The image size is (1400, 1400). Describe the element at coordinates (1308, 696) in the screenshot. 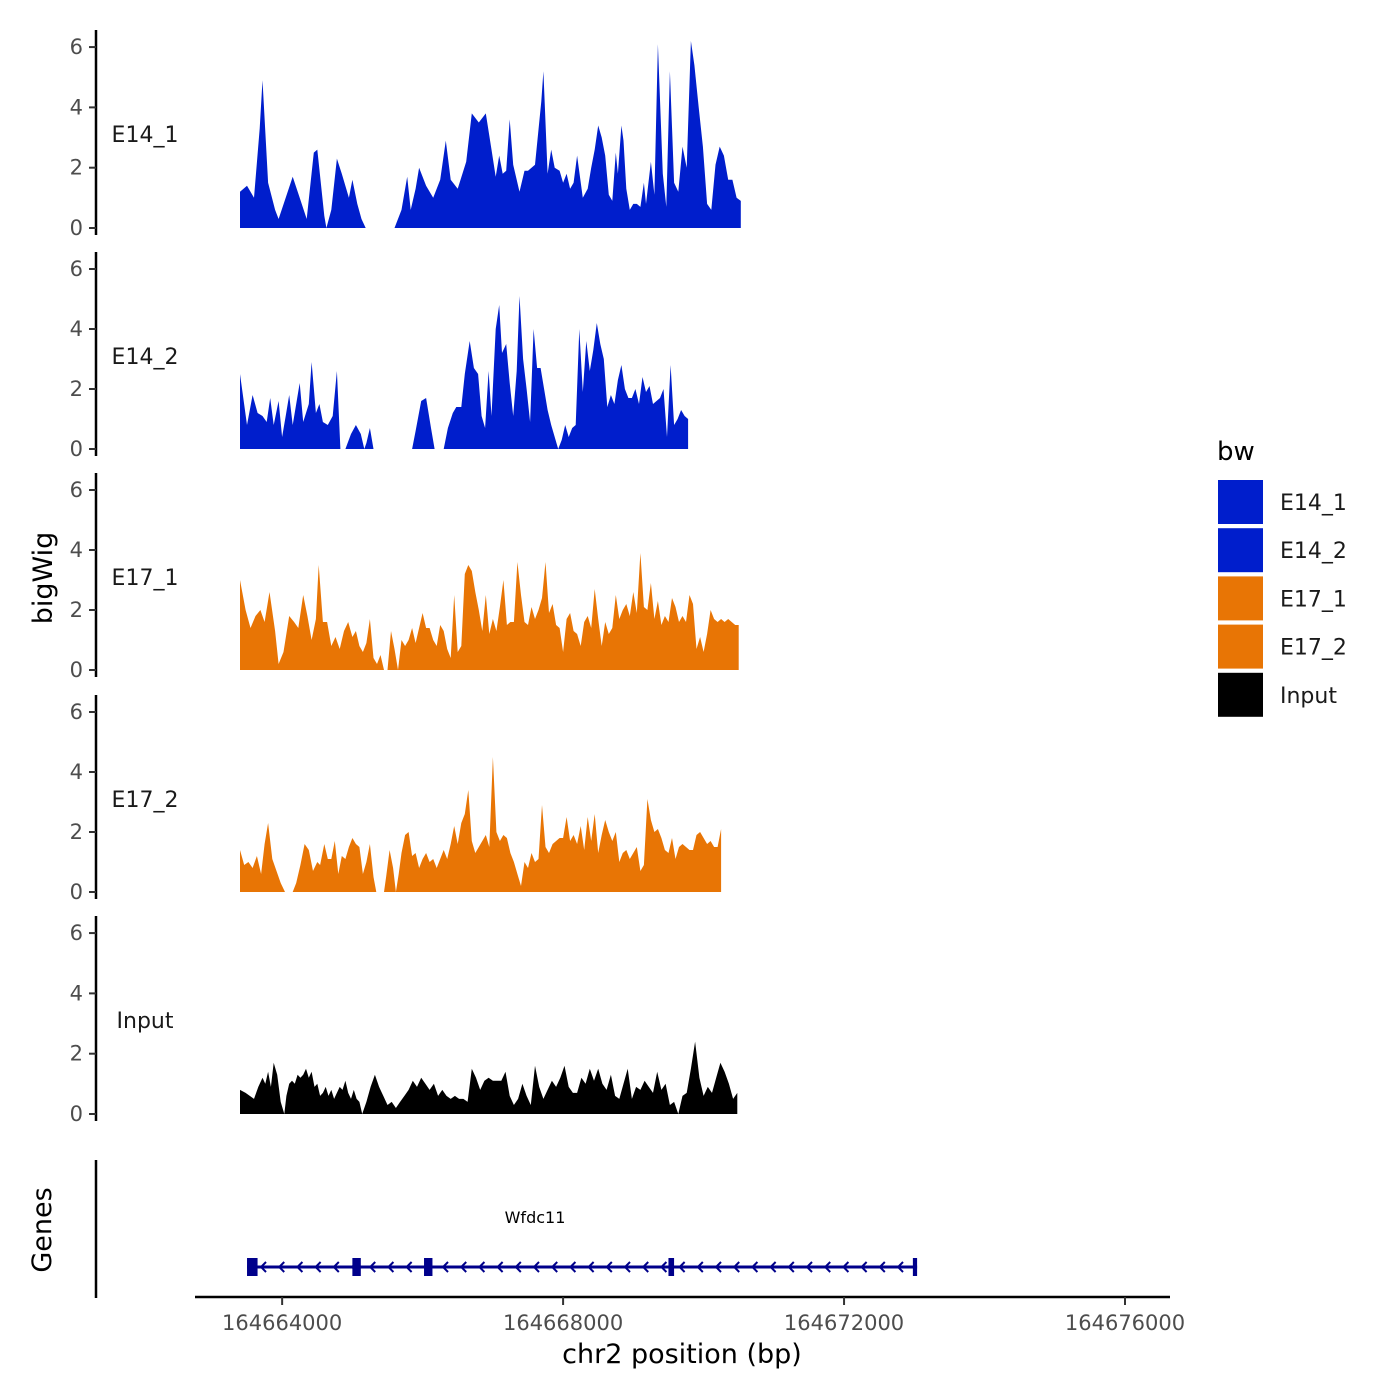

I see `legend-label: Input` at that location.